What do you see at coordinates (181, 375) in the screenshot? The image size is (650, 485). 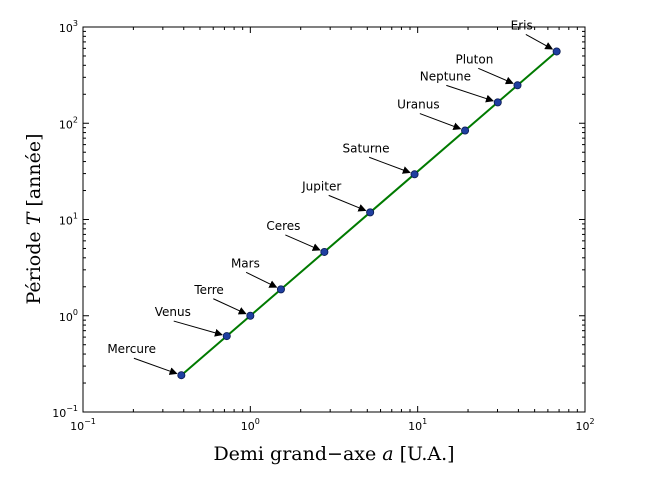 I see `data-point-mercure` at bounding box center [181, 375].